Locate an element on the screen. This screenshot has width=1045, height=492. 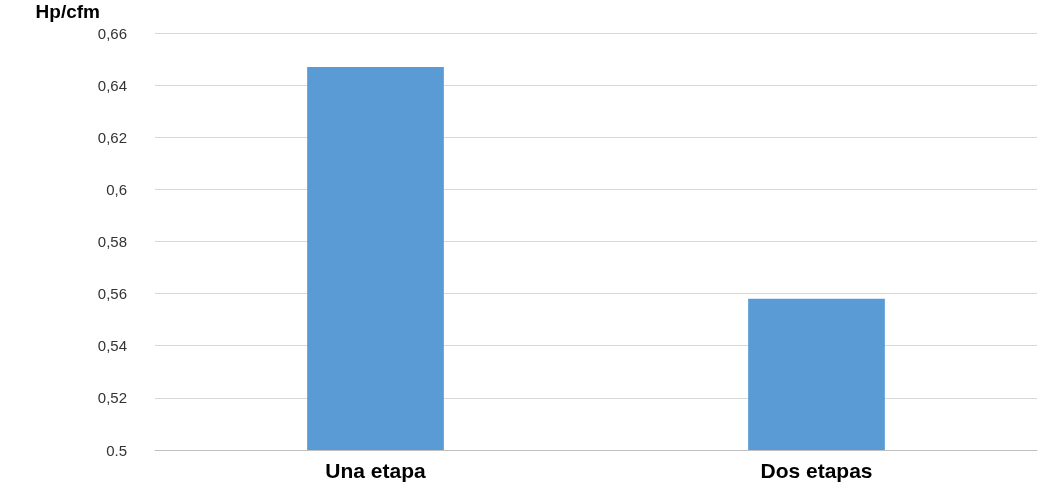
y-tick-label: 0,66 is located at coordinates (112, 33).